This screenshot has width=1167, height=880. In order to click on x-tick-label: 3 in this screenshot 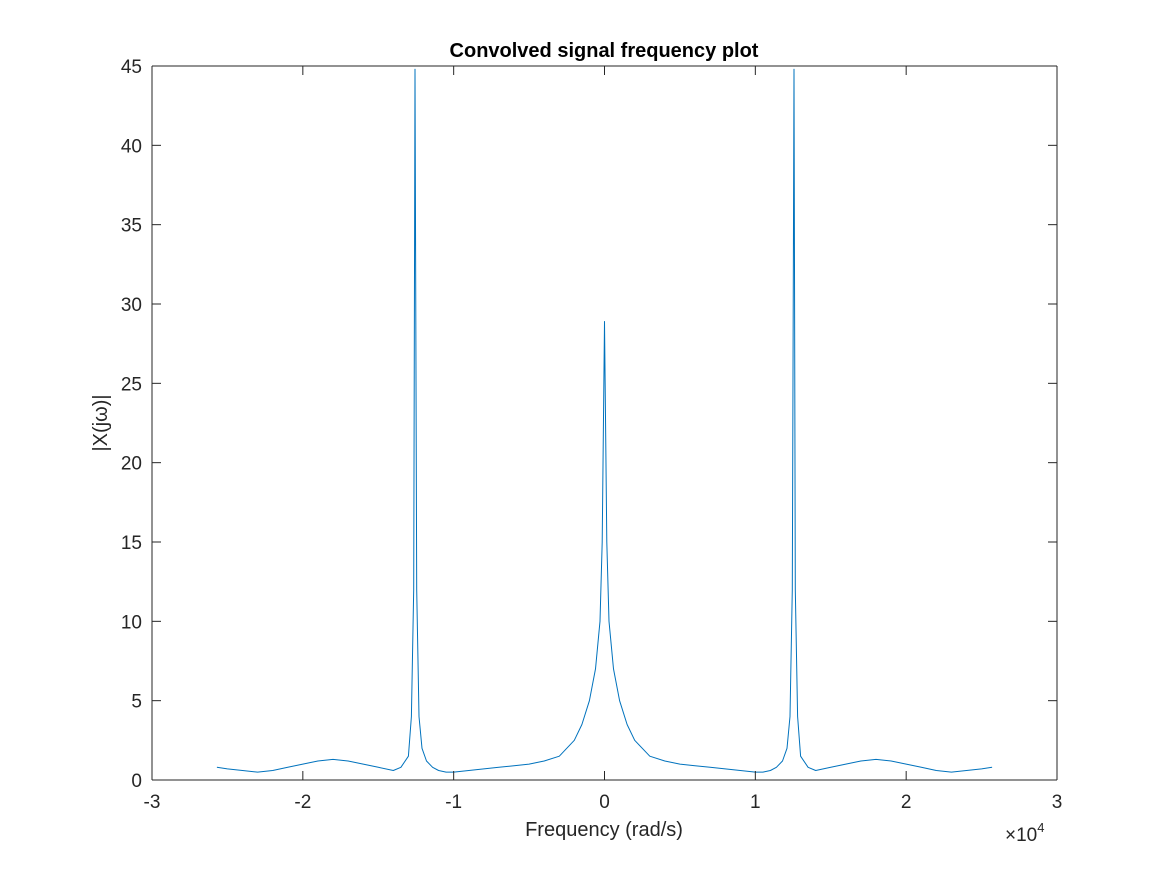, I will do `click(1057, 802)`.